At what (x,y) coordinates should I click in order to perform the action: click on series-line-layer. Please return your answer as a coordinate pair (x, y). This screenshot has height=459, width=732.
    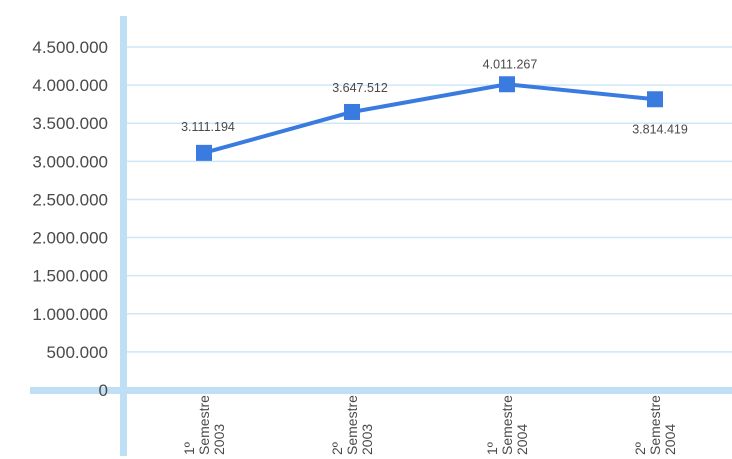
    Looking at the image, I should click on (429, 118).